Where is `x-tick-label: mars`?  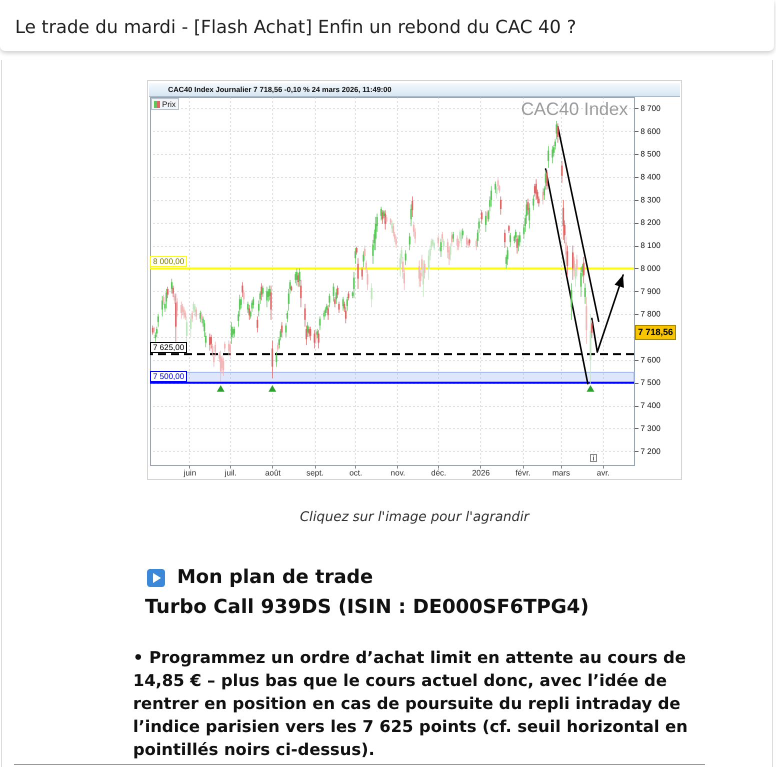
x-tick-label: mars is located at coordinates (561, 473).